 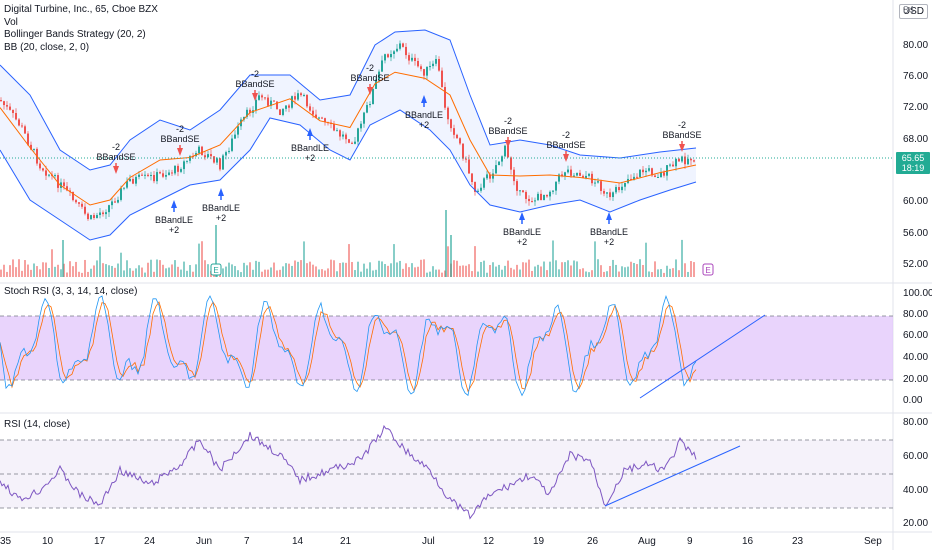 I want to click on stoch-legend: Stoch RSI (3, 3, 14, 14, close), so click(x=71, y=291).